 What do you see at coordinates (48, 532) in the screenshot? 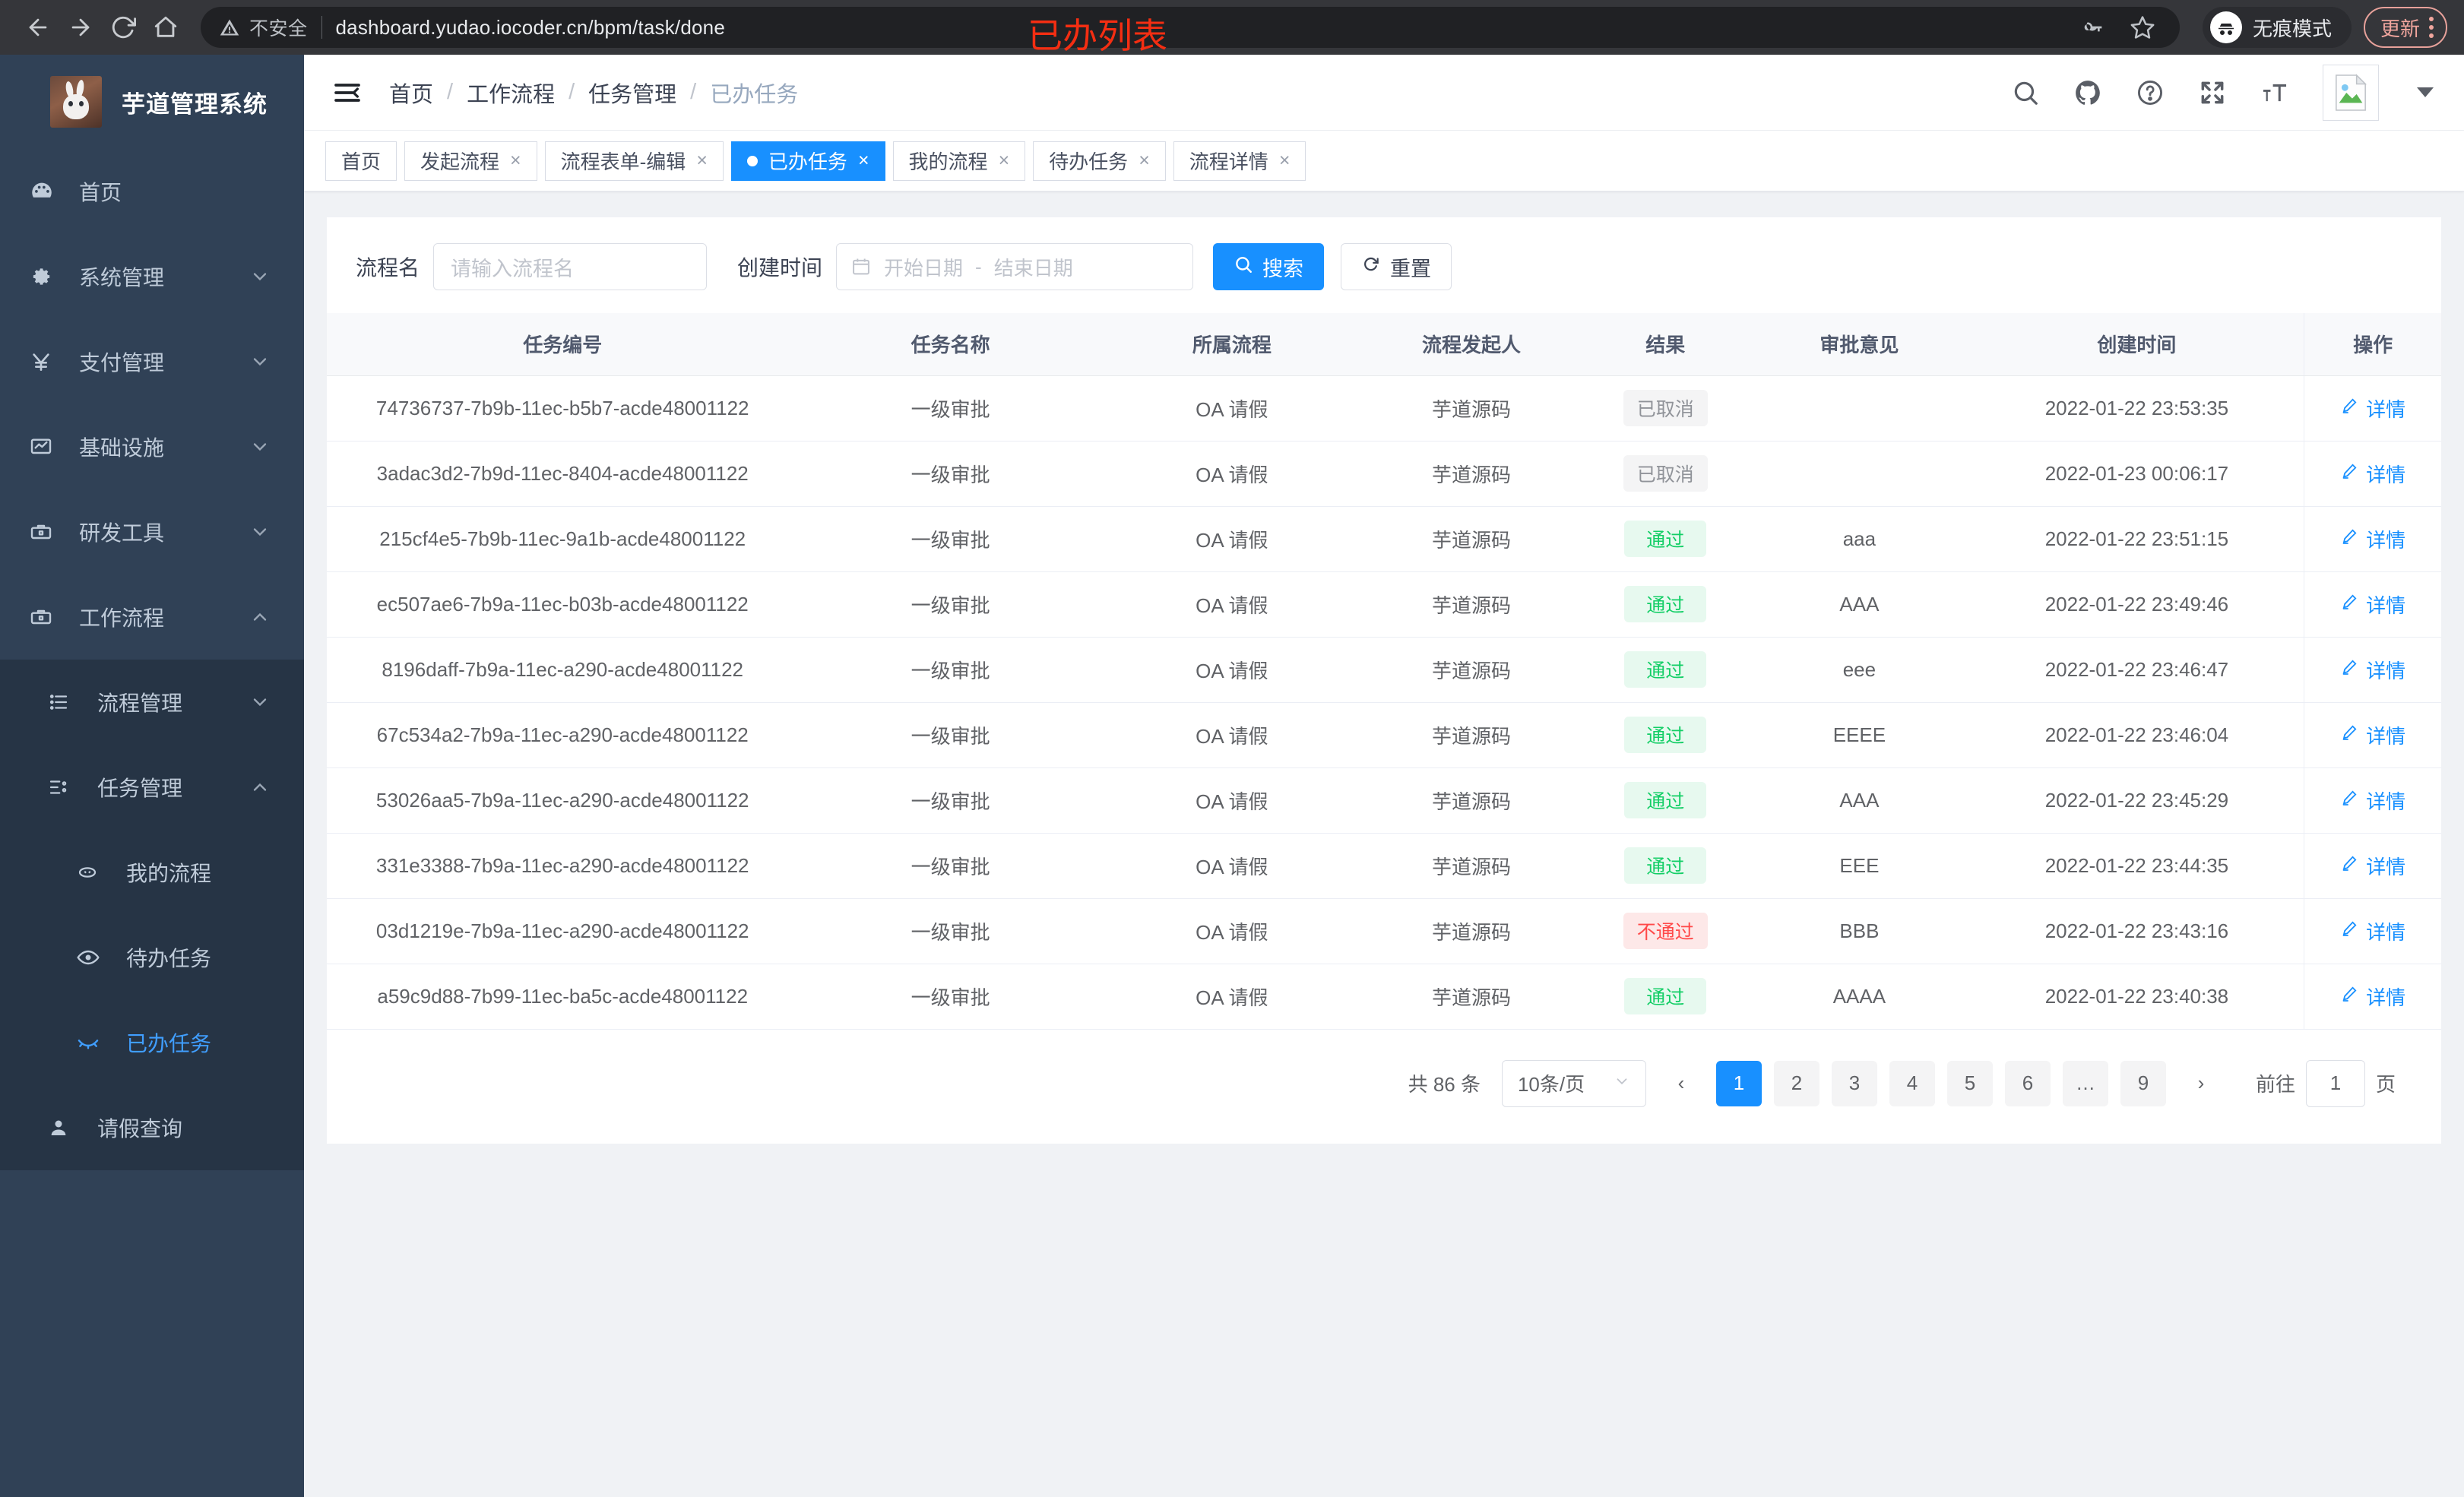
I see `toolbox-icon` at bounding box center [48, 532].